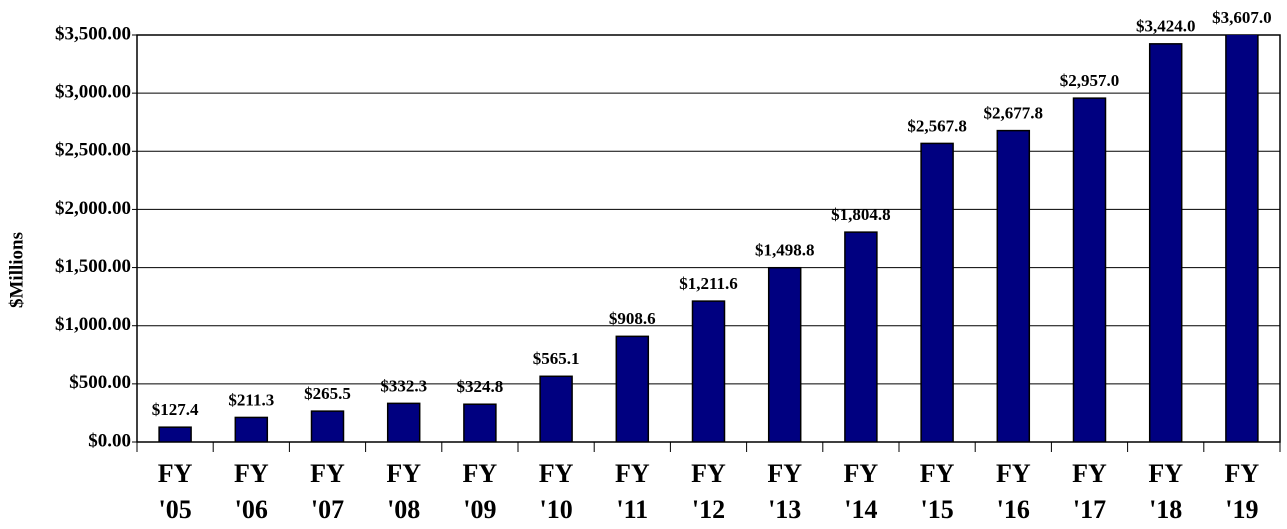 Image resolution: width=1287 pixels, height=529 pixels. I want to click on value-label: $908.6, so click(632, 318).